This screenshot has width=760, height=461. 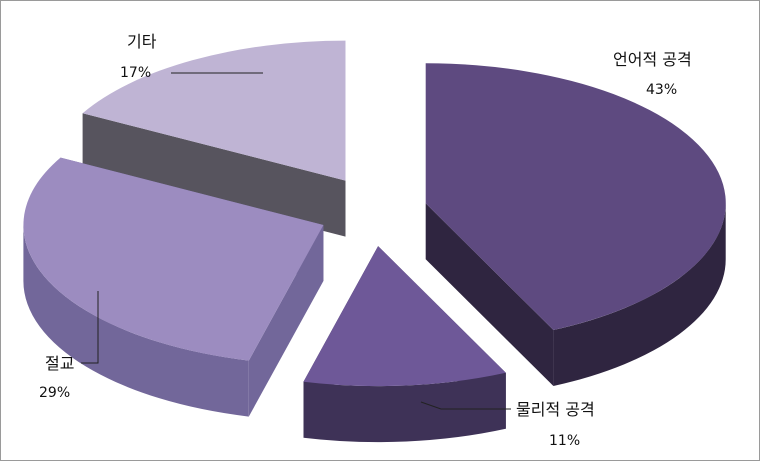 What do you see at coordinates (90, 327) in the screenshot?
I see `leader-line-breakup` at bounding box center [90, 327].